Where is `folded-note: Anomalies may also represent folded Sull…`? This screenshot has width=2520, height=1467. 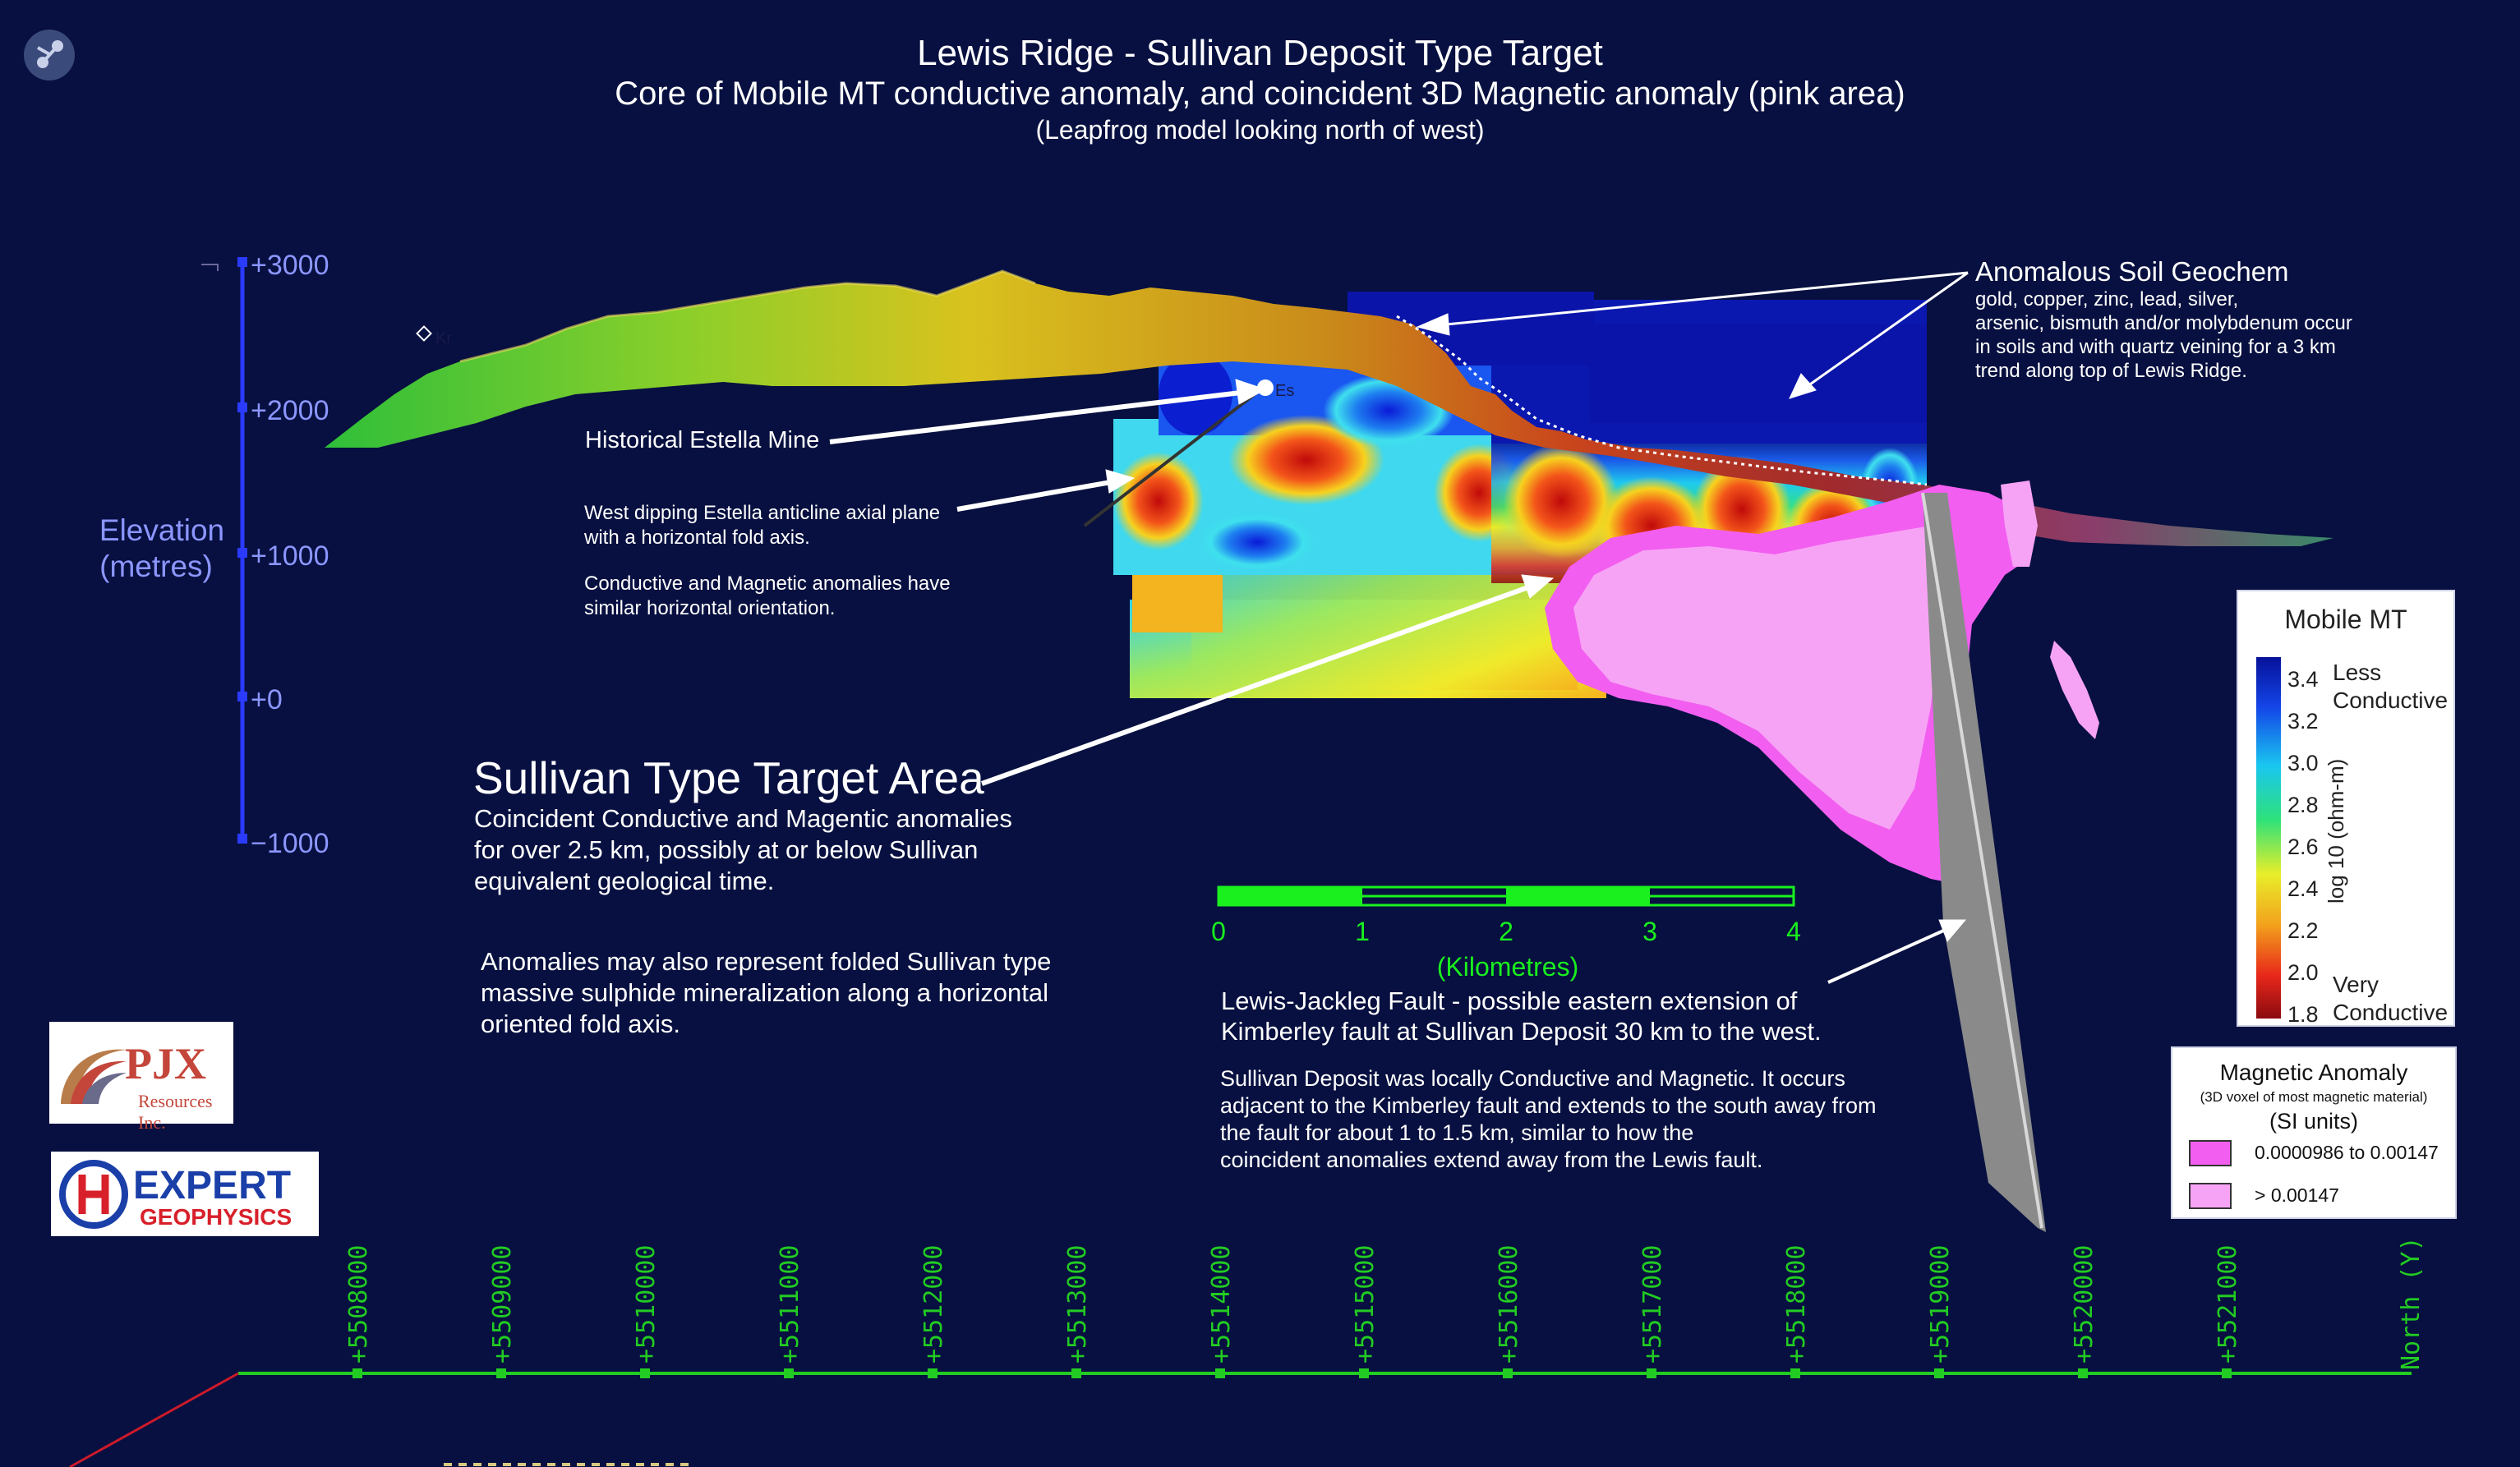 folded-note: Anomalies may also represent folded Sull… is located at coordinates (766, 993).